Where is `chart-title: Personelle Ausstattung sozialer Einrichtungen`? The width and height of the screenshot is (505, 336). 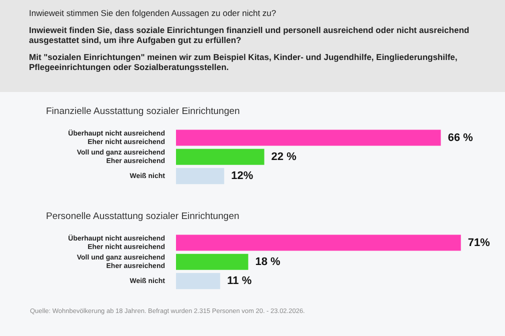 chart-title: Personelle Ausstattung sozialer Einrichtungen is located at coordinates (142, 217).